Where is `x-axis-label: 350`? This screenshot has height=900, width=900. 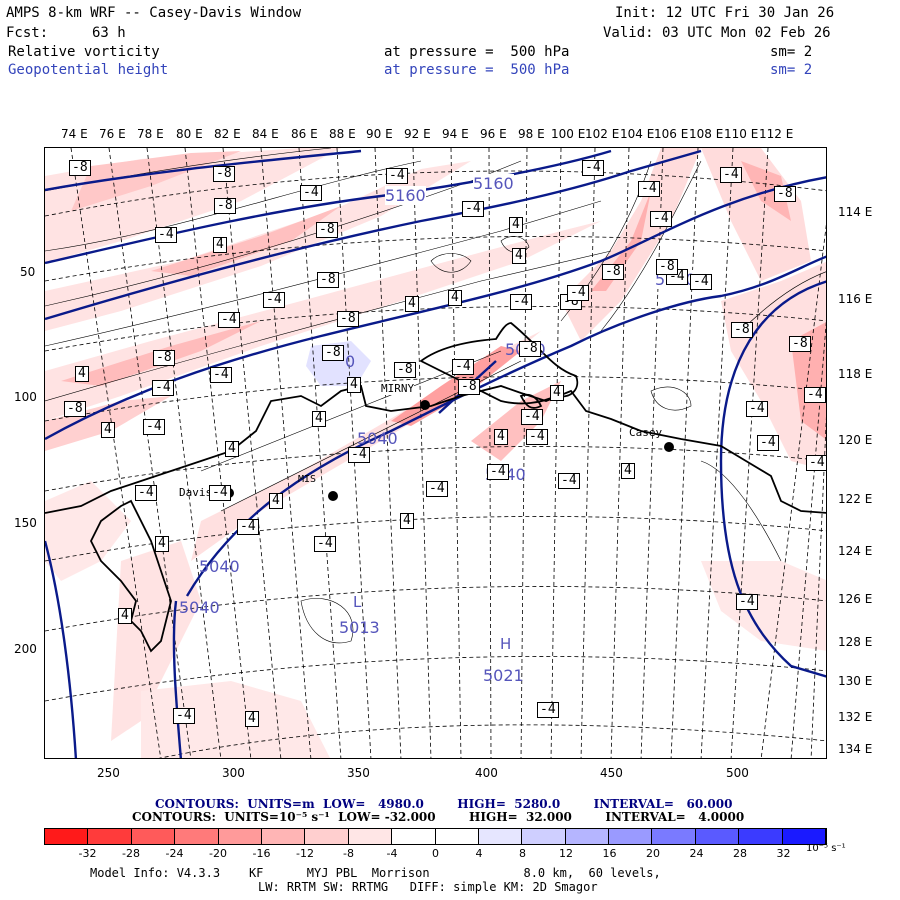
x-axis-label: 350 is located at coordinates (358, 773).